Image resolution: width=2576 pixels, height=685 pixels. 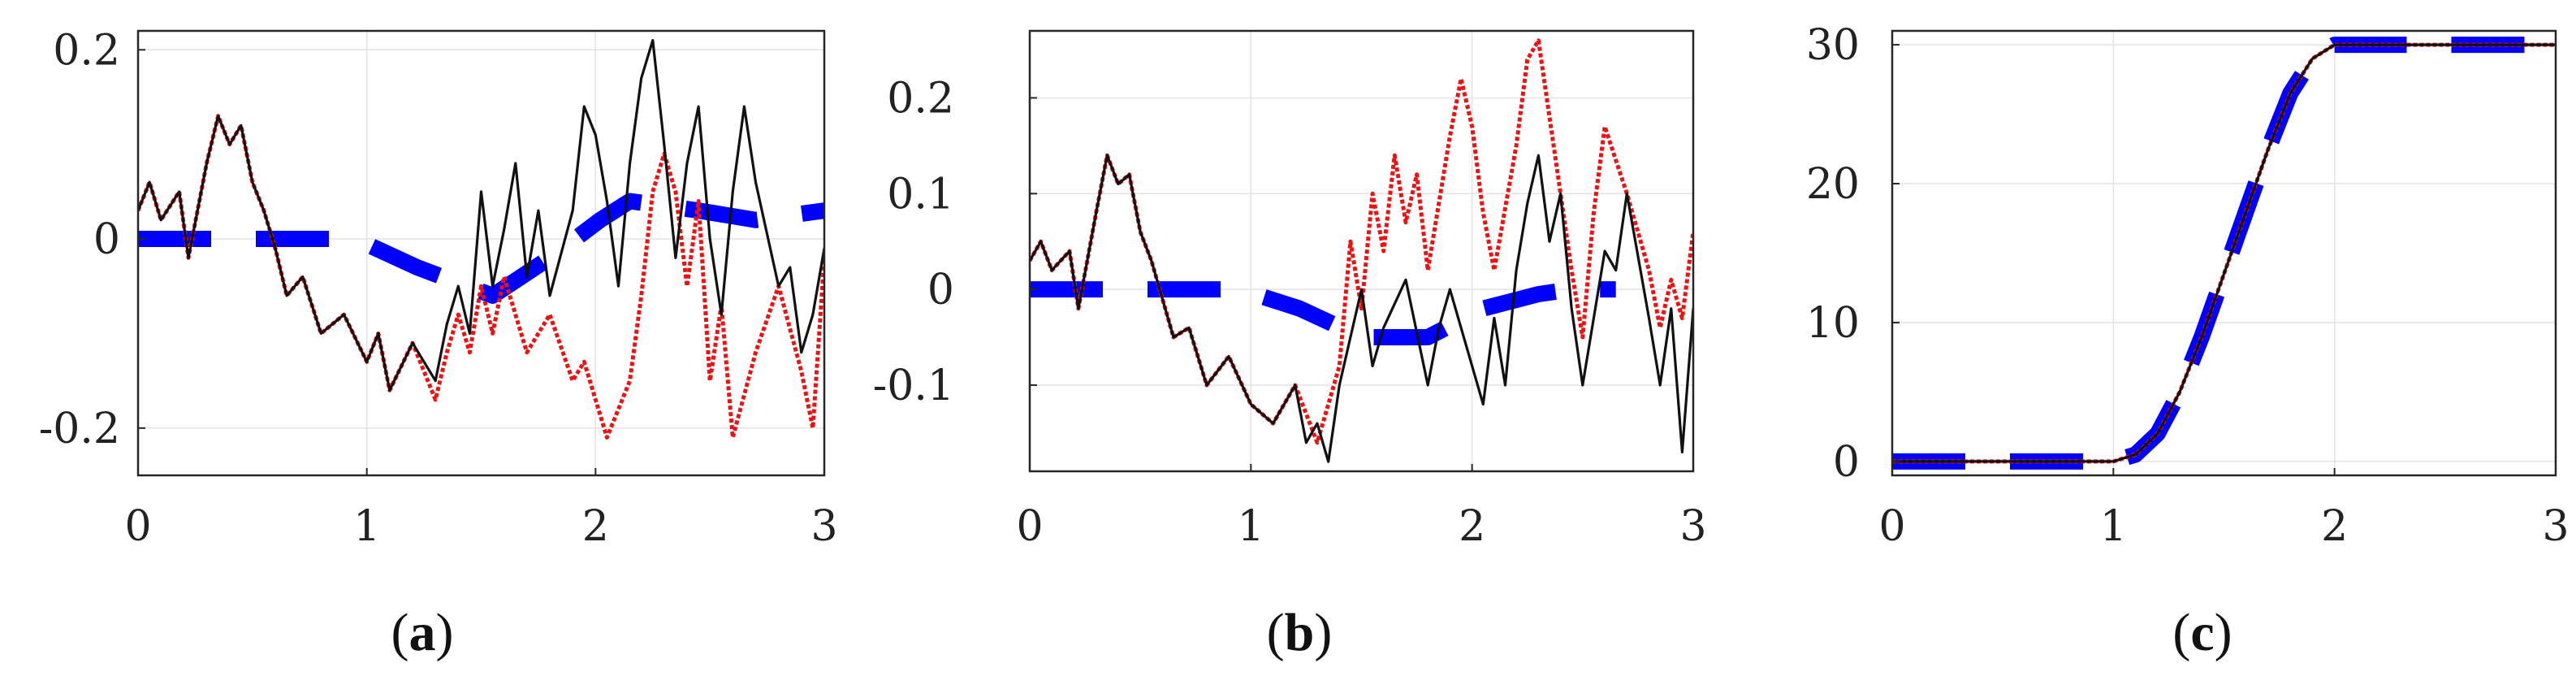 What do you see at coordinates (920, 195) in the screenshot?
I see `y-tick-label: 0.1` at bounding box center [920, 195].